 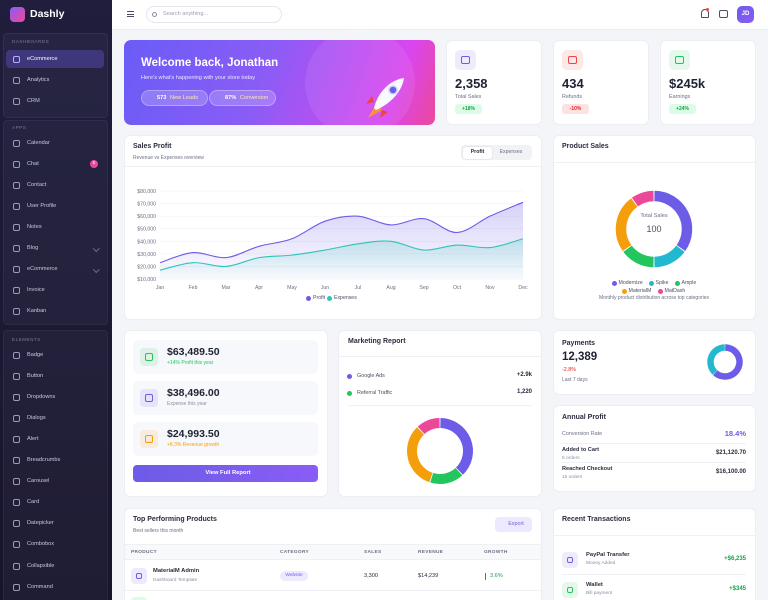 I want to click on menu-item: Invoice, so click(x=36, y=290).